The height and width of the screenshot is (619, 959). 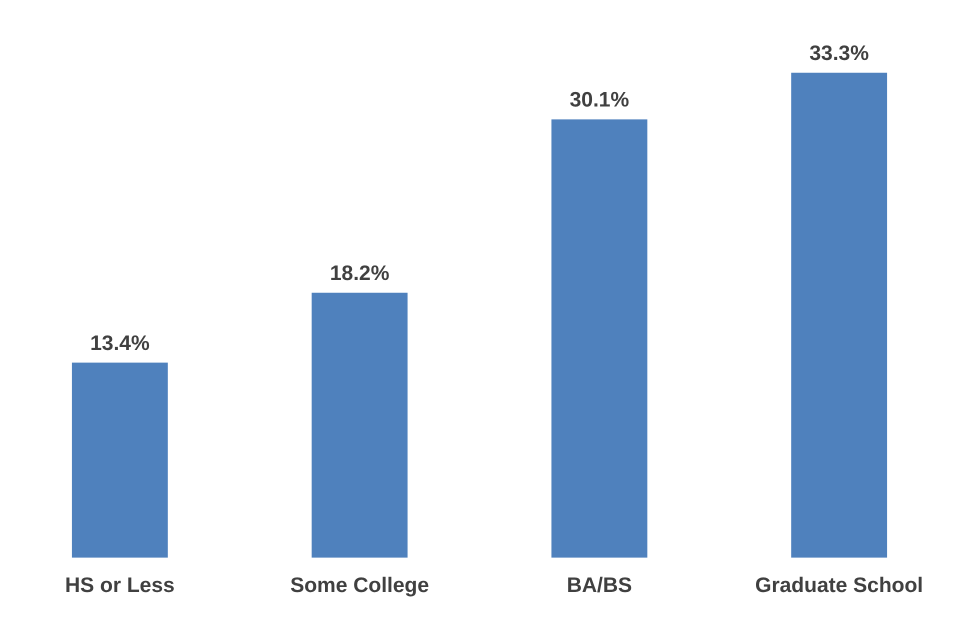 I want to click on data-label: 33.3%, so click(x=839, y=54).